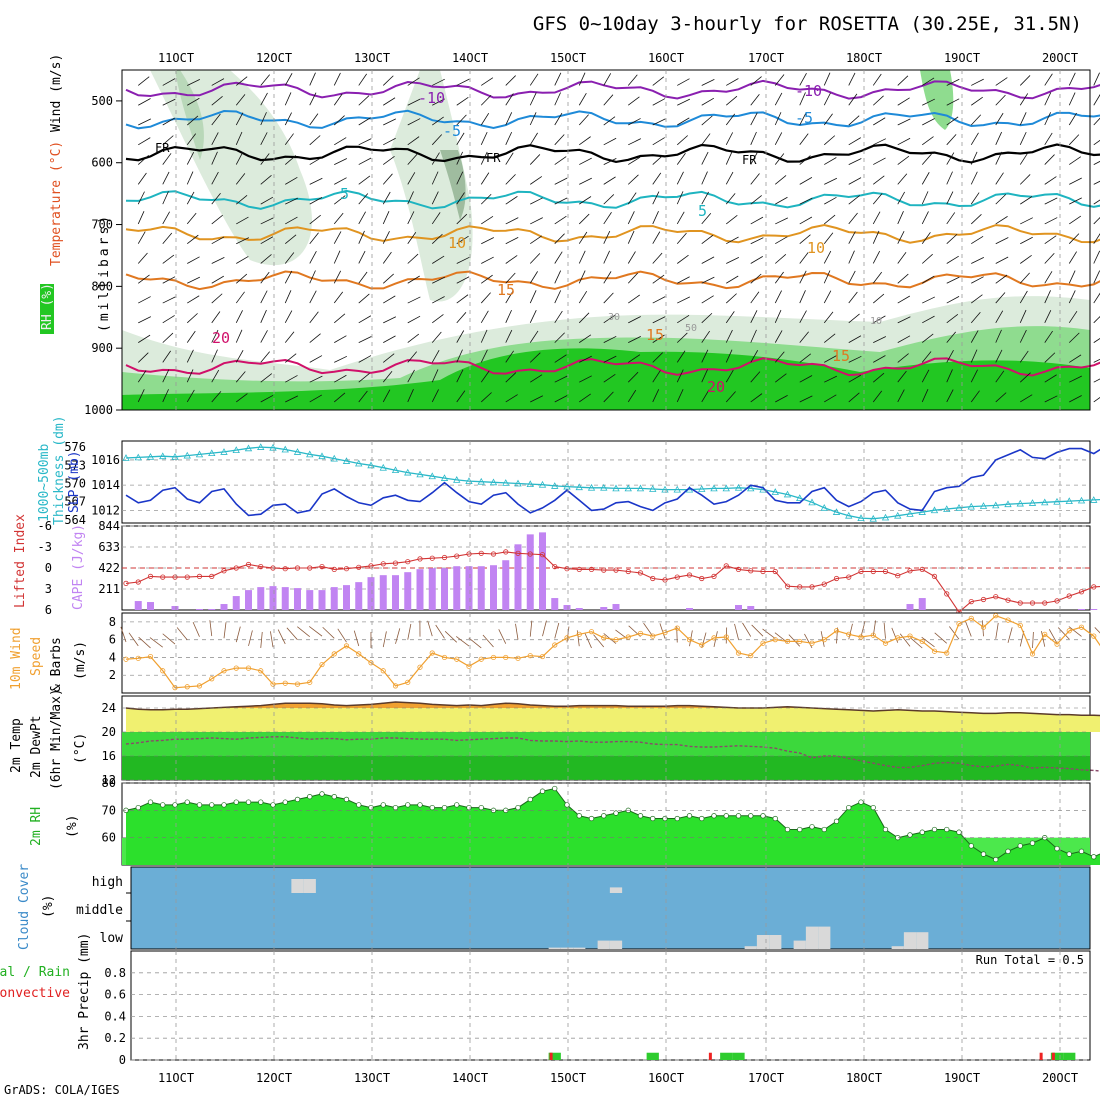  I want to click on bottom-date-3: 14OCT, so click(470, 1078).